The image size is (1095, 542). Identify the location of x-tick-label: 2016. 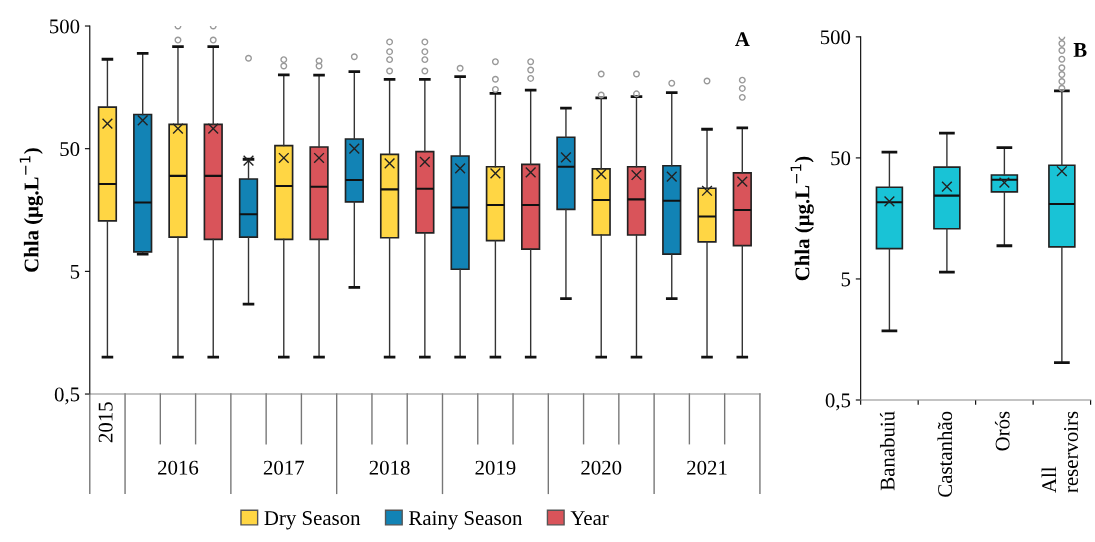
(178, 467).